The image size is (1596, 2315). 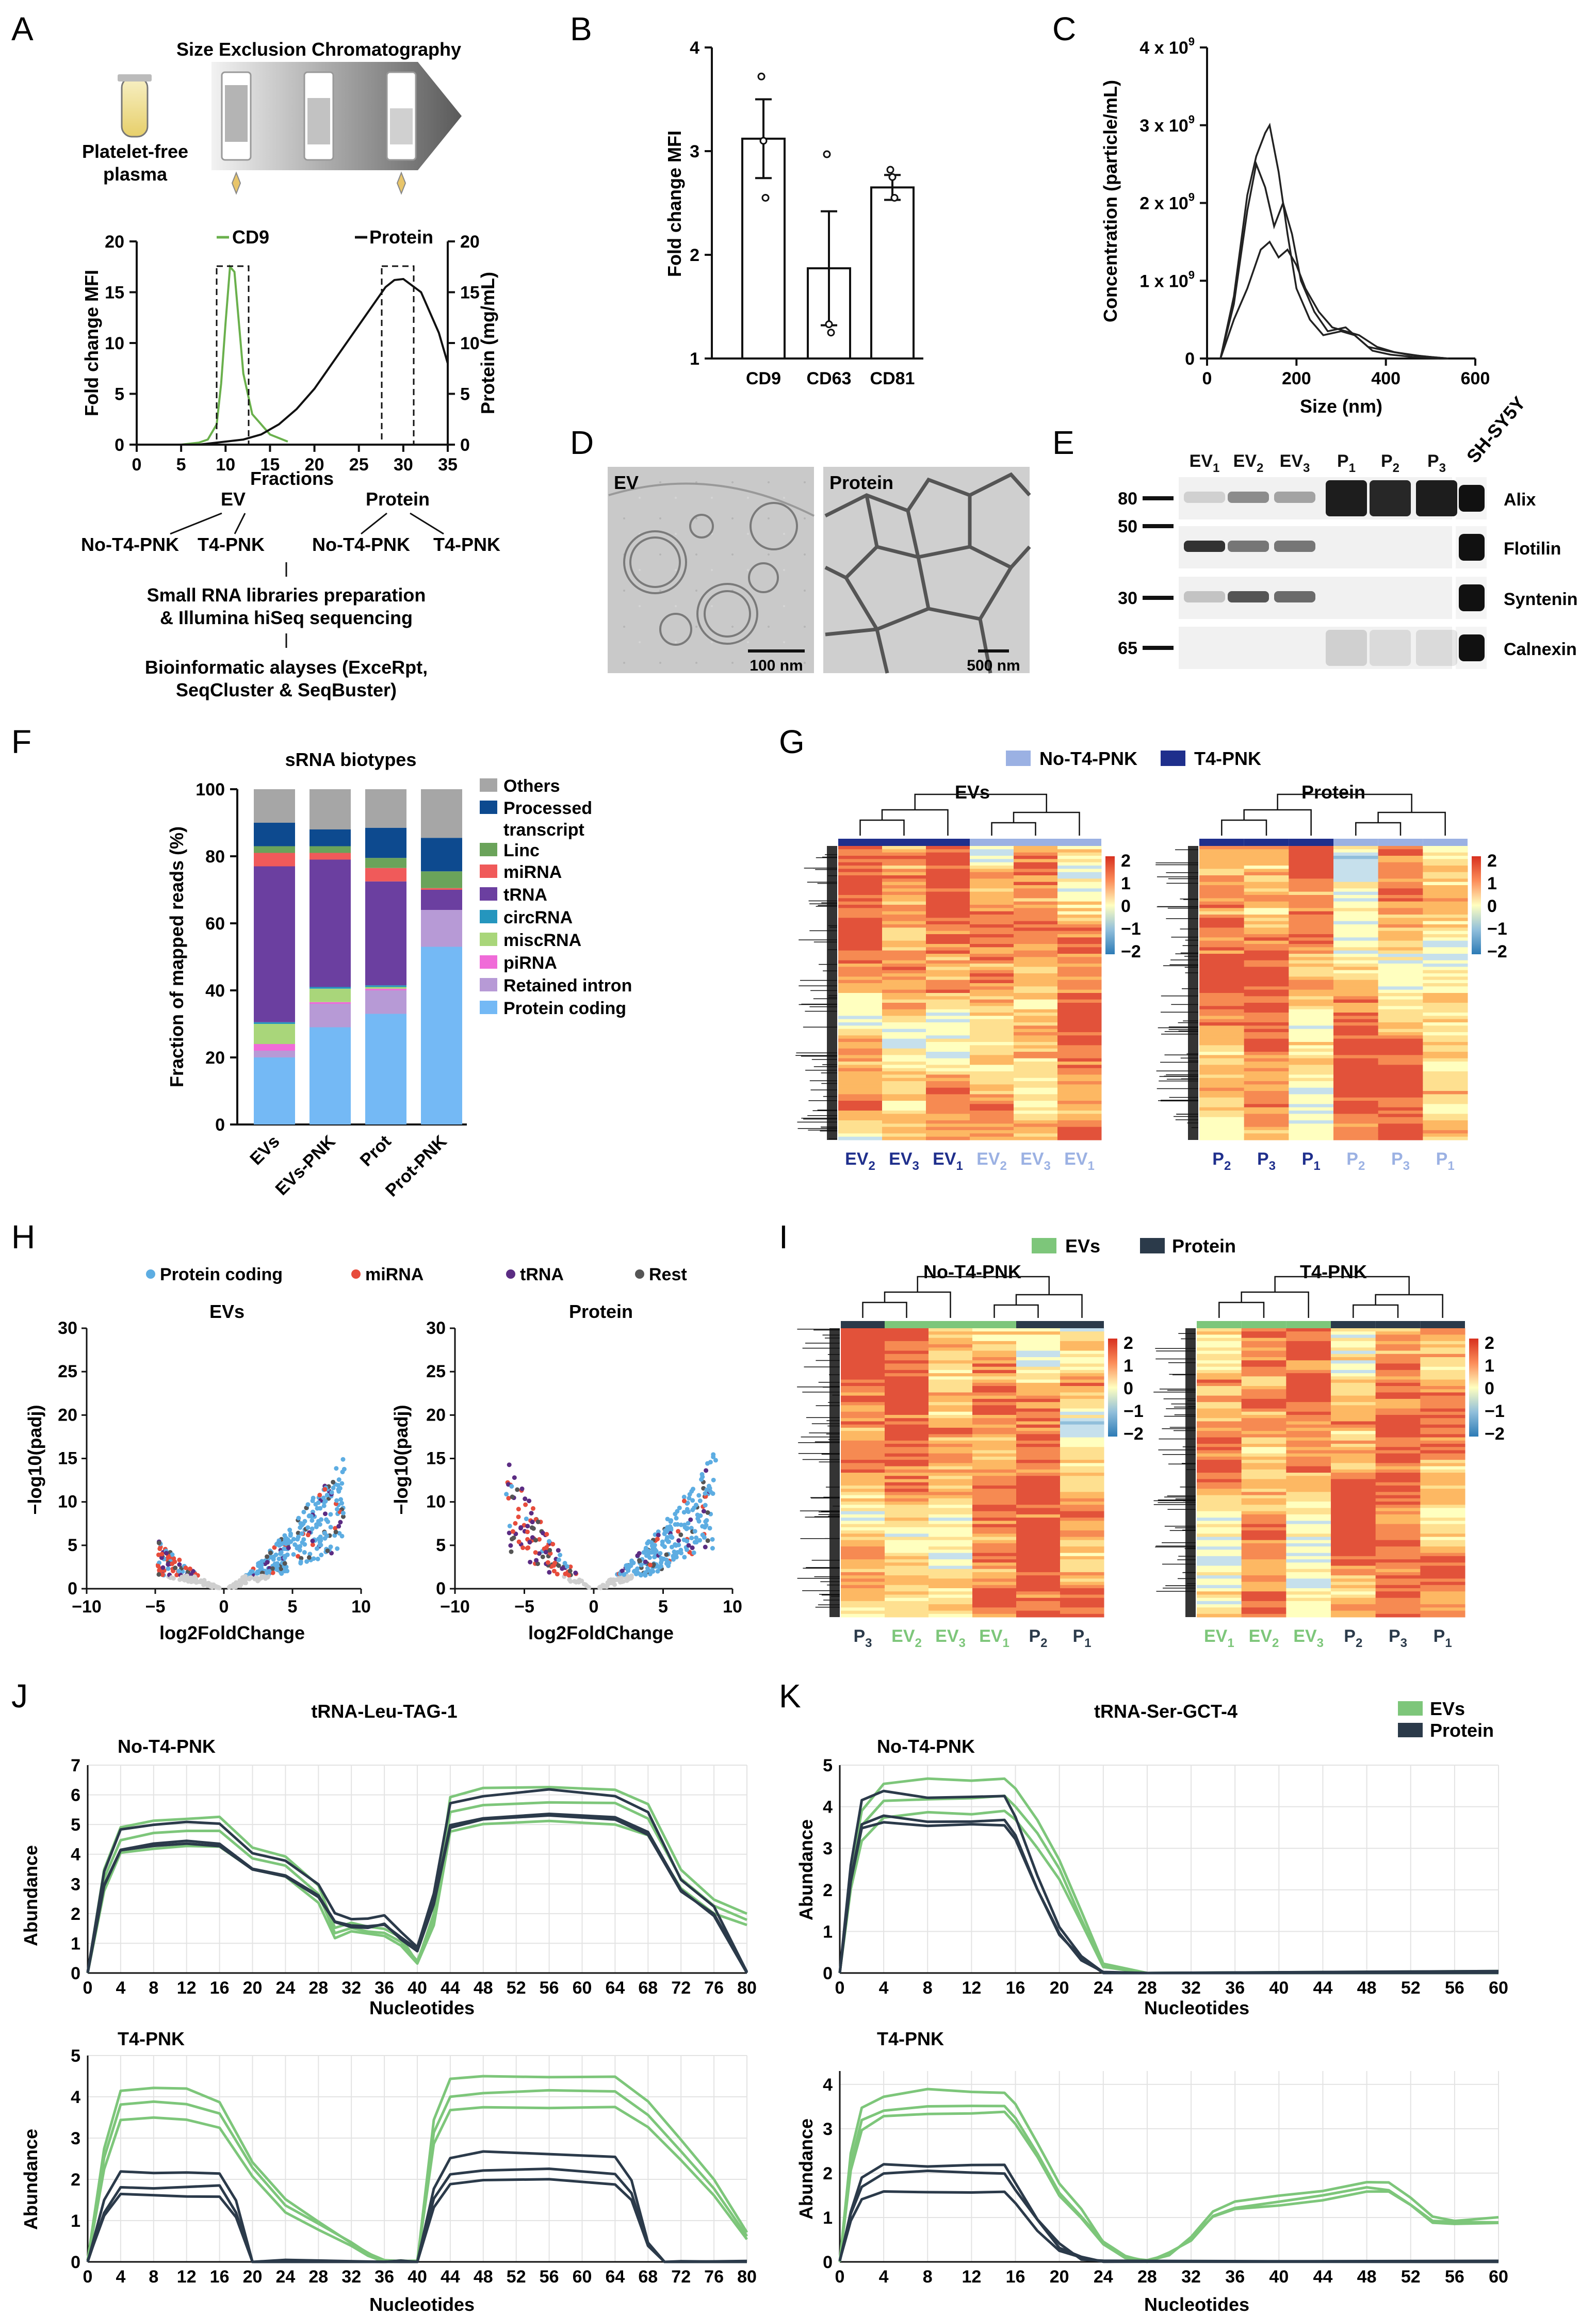 I want to click on coverage-protein-line, so click(x=417, y=2221).